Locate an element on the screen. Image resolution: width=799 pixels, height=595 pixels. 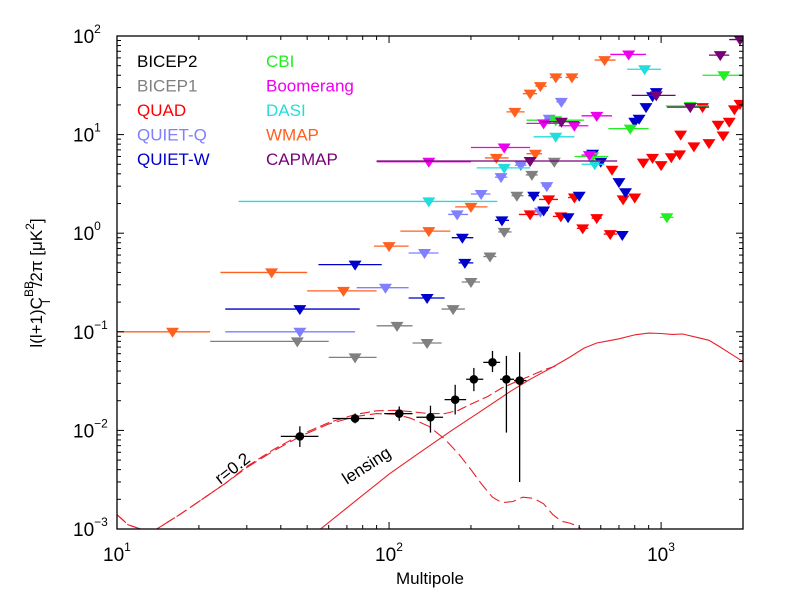
y-label-part-2: /2π [μK is located at coordinates (36, 257).